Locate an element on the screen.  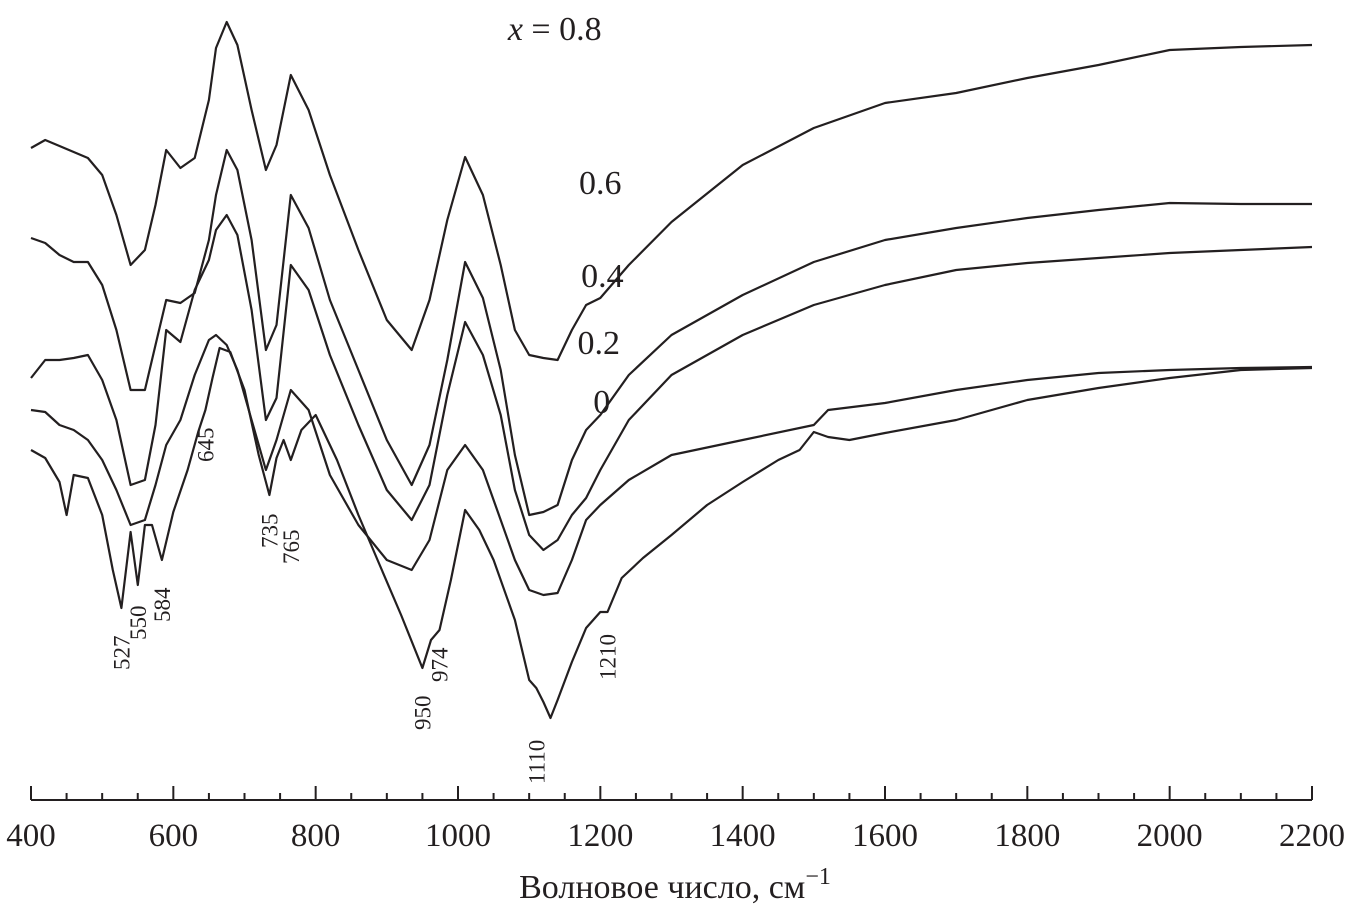
x-tick-label: 400 is located at coordinates (31, 836).